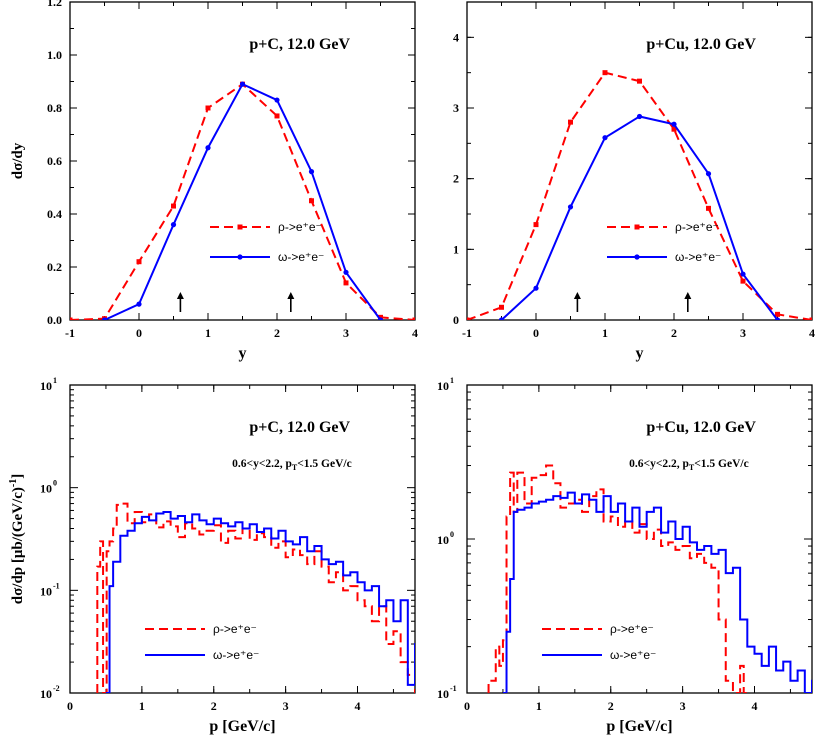 This screenshot has width=817, height=747. What do you see at coordinates (18, 160) in the screenshot?
I see `y-axis-label: dσ/dy` at bounding box center [18, 160].